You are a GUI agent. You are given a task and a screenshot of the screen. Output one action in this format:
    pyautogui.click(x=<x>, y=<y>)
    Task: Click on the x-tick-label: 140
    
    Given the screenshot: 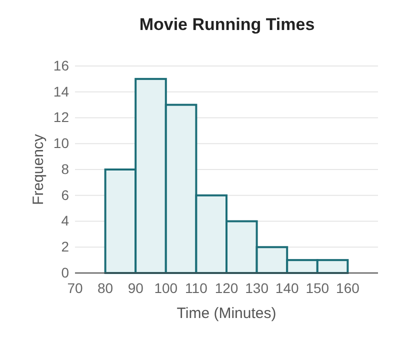 What is the action you would take?
    pyautogui.click(x=287, y=288)
    